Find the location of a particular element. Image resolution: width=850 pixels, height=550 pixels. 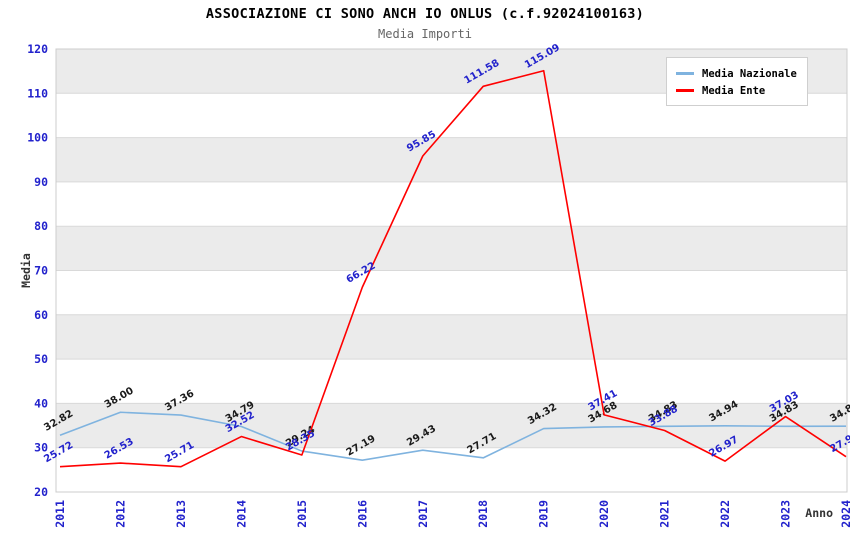

x-tick-label: 2023 is located at coordinates (786, 514).